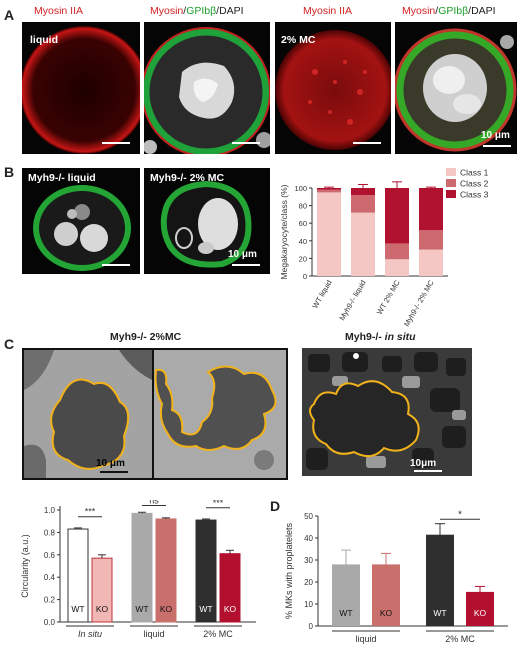 The width and height of the screenshot is (520, 661). I want to click on significance-label: ns, so click(154, 503).